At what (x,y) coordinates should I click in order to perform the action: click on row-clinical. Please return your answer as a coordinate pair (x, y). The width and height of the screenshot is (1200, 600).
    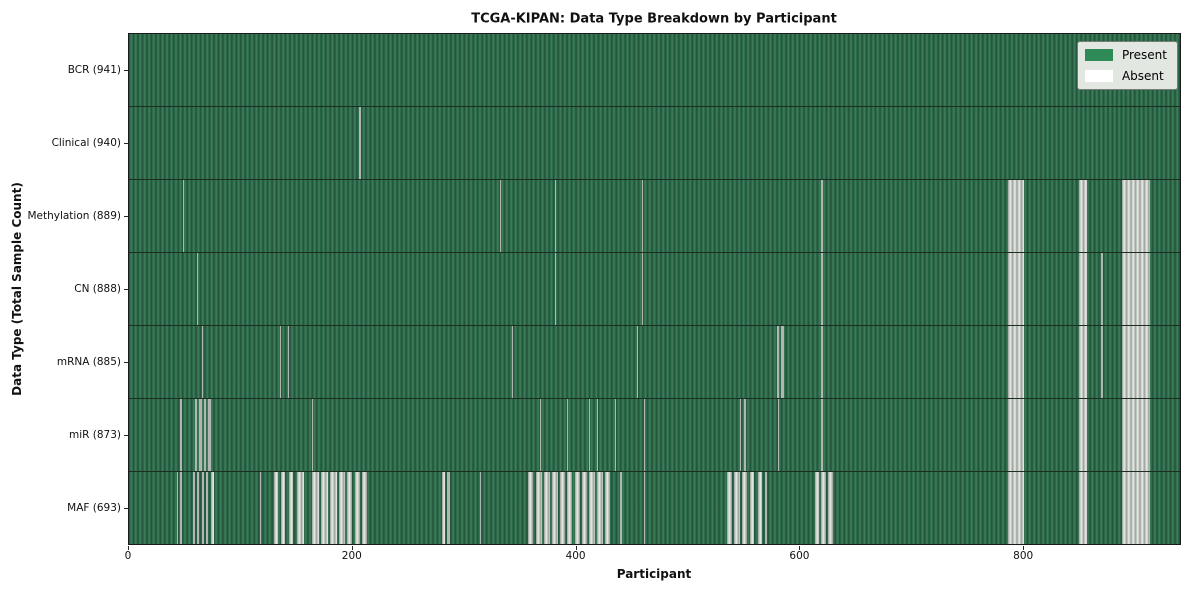
    Looking at the image, I should click on (654, 142).